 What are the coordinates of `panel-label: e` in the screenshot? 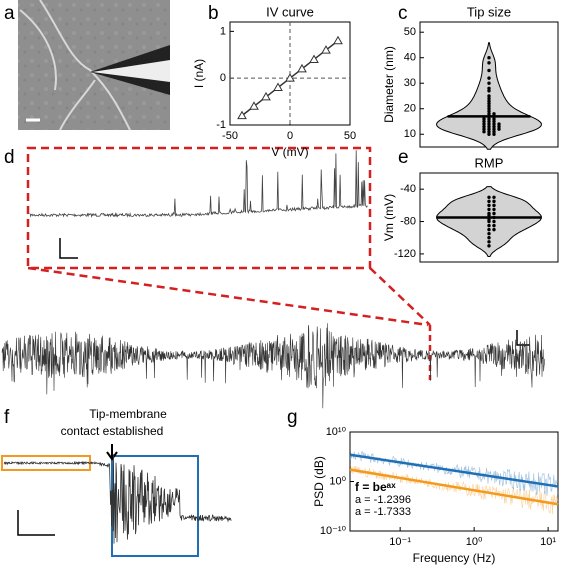 It's located at (403, 157).